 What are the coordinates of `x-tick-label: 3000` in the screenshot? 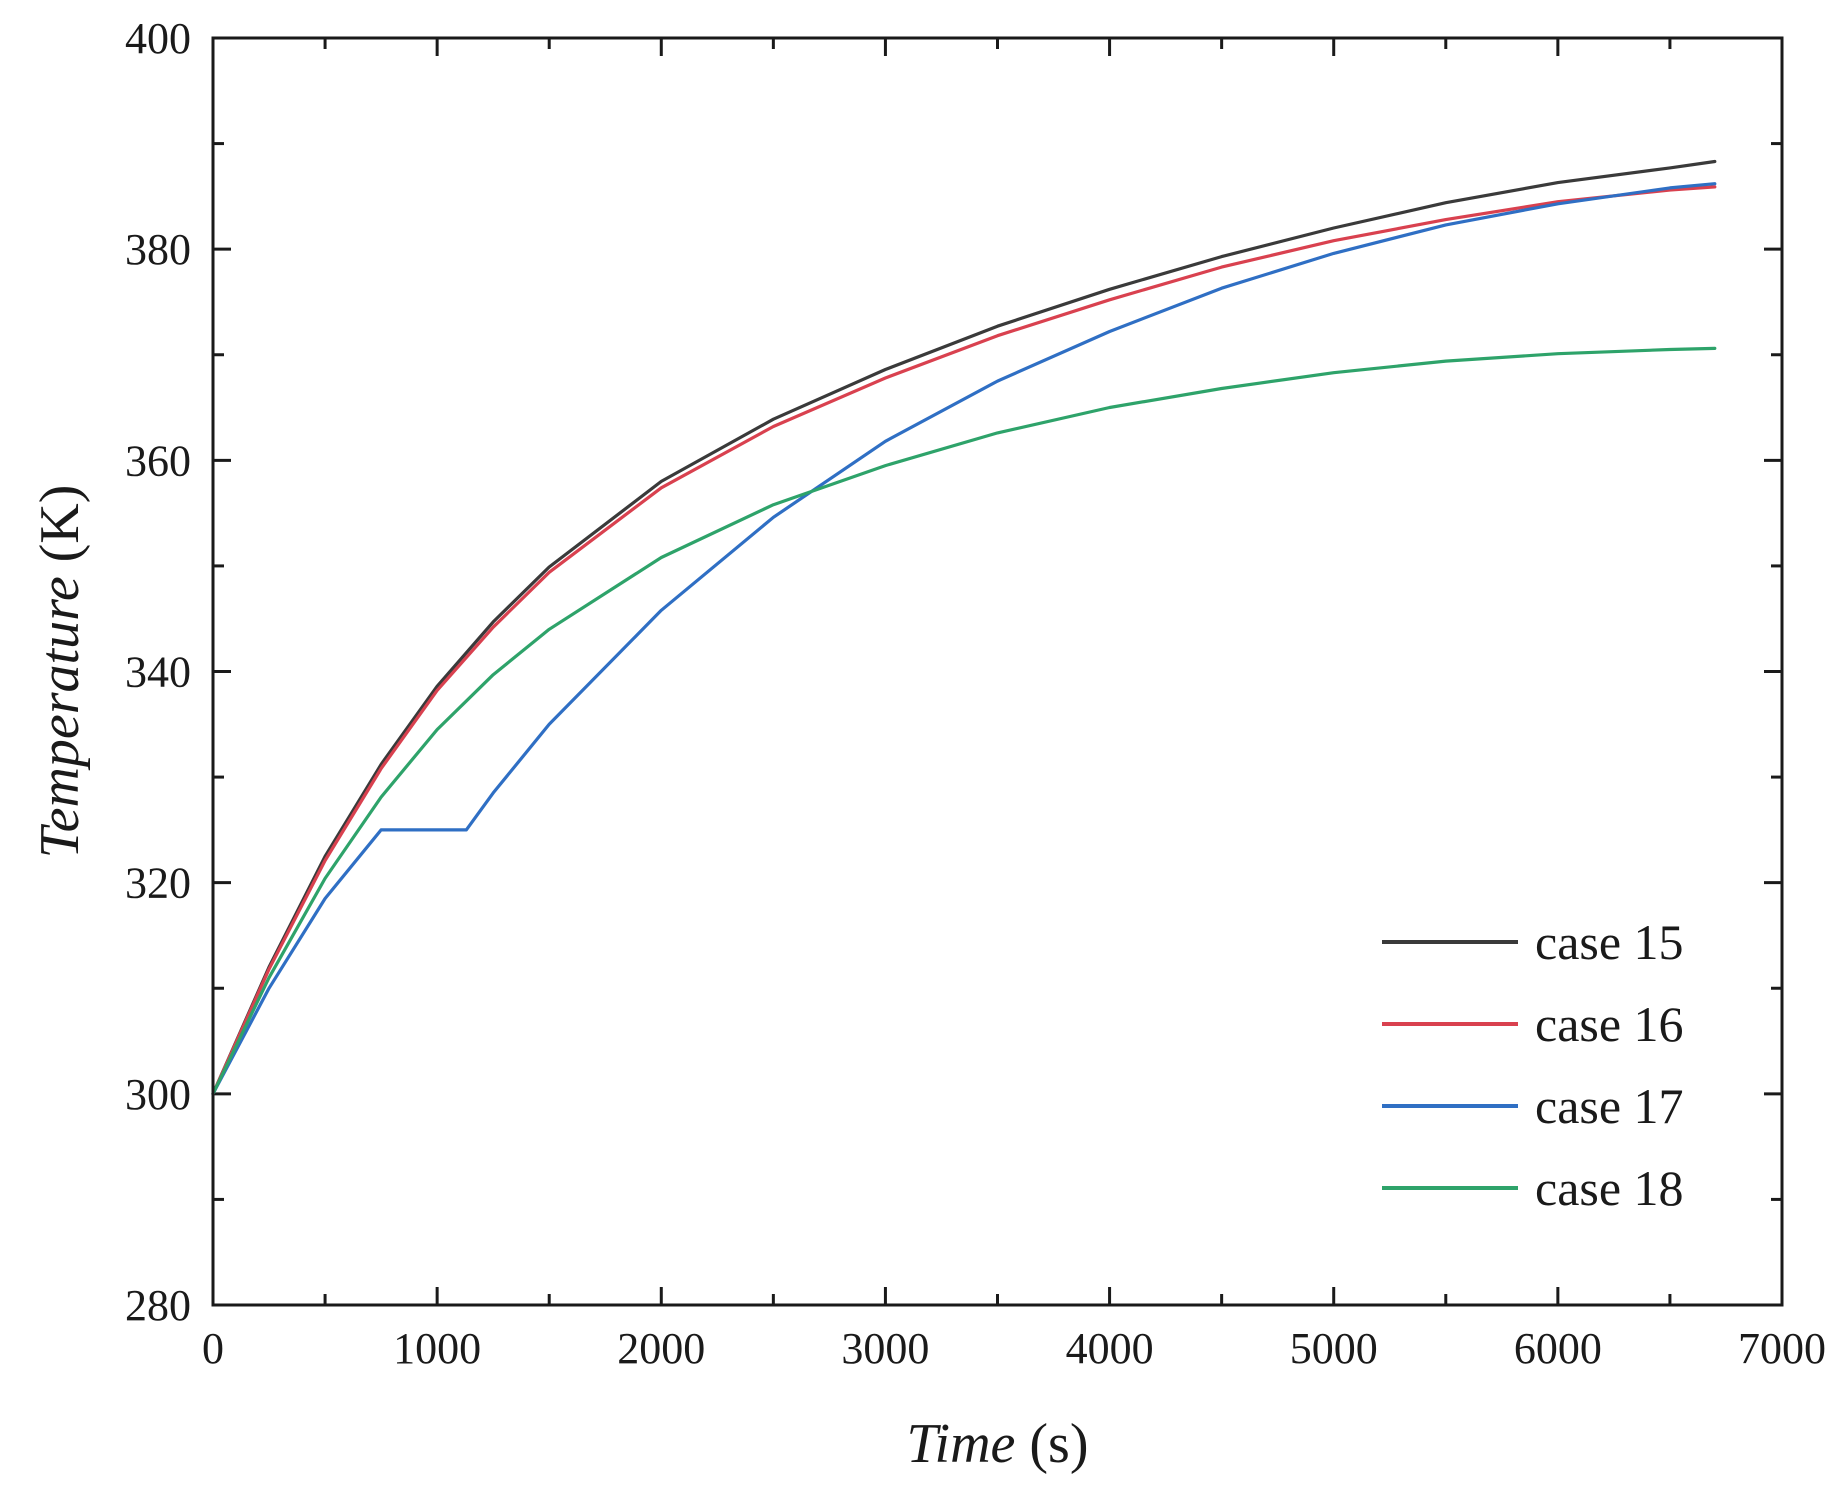 It's located at (885, 1348).